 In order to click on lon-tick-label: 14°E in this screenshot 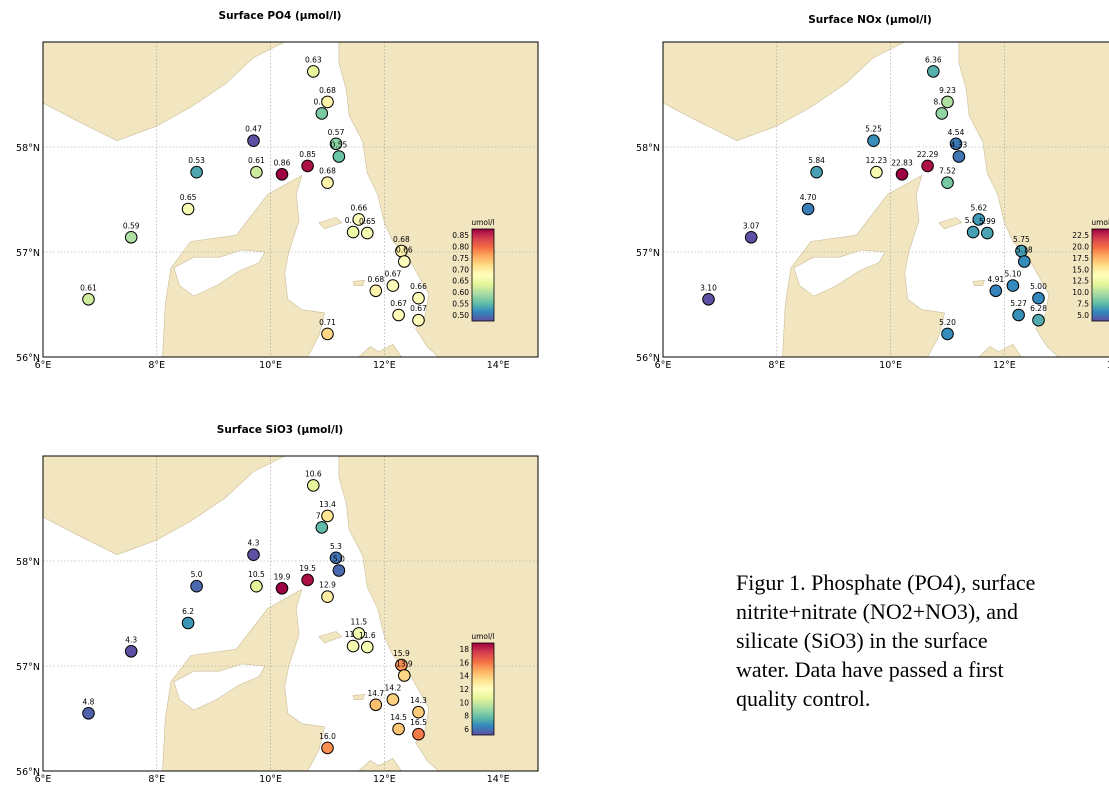, I will do `click(1108, 365)`.